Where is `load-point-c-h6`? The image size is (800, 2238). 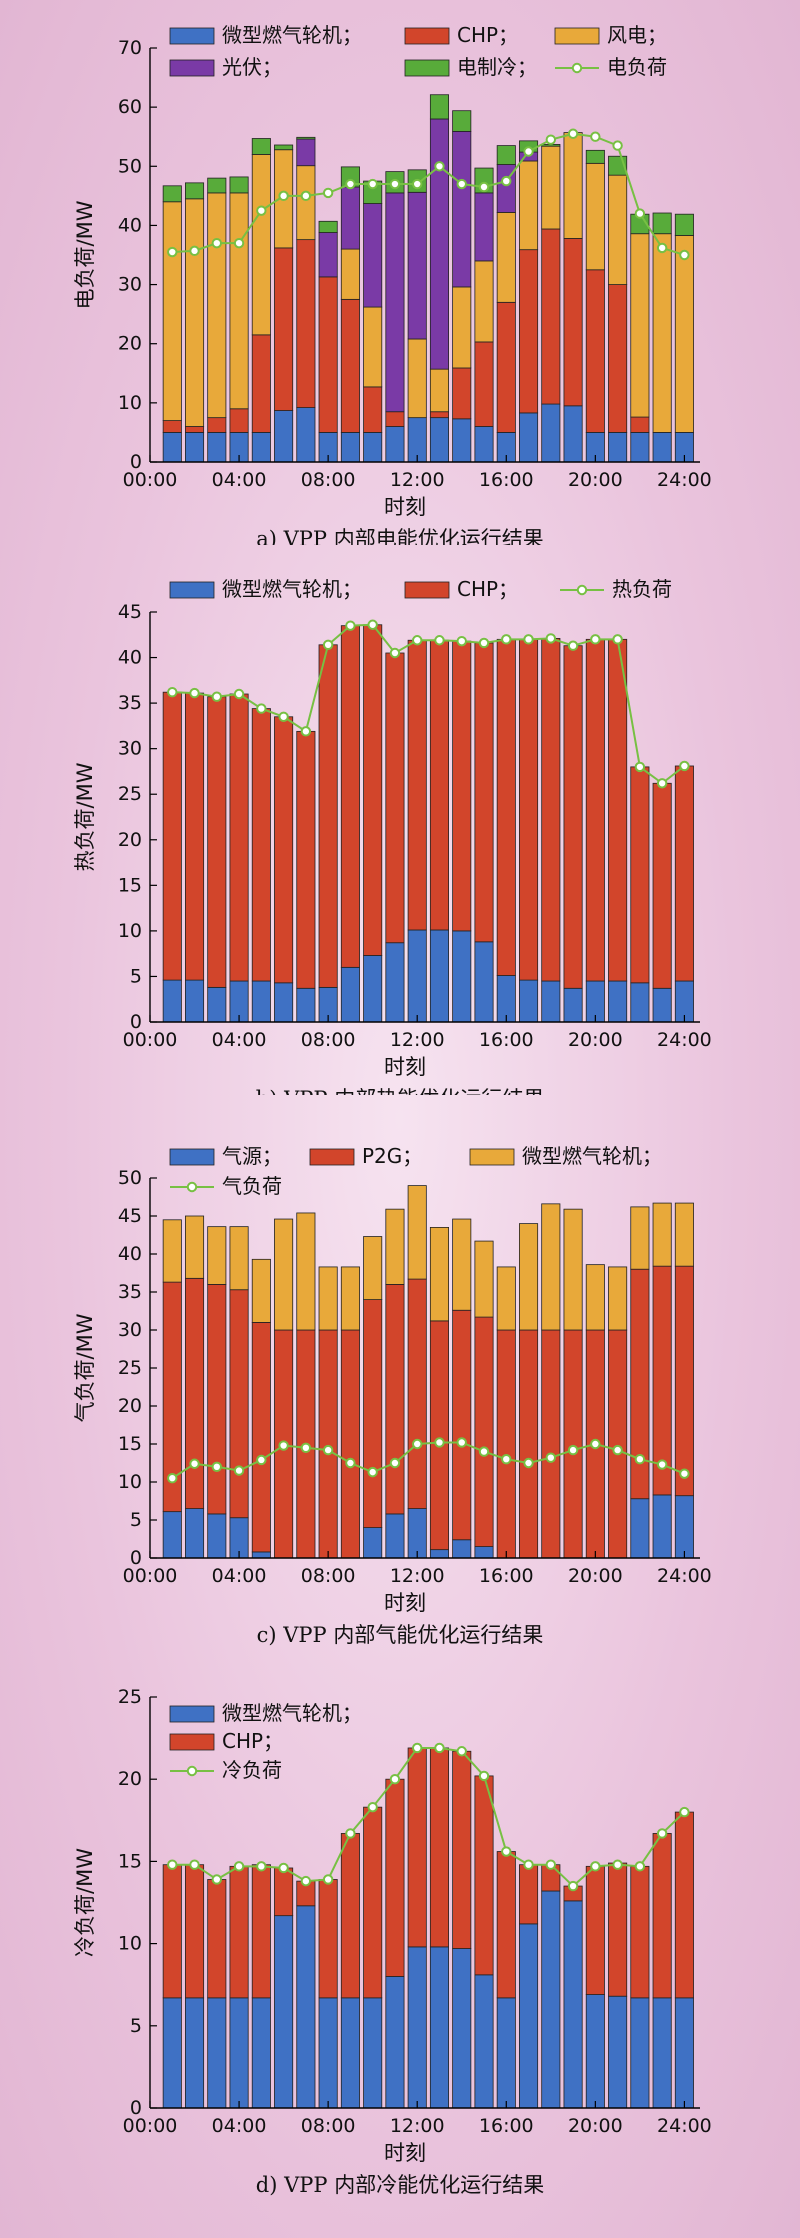 load-point-c-h6 is located at coordinates (283, 1445).